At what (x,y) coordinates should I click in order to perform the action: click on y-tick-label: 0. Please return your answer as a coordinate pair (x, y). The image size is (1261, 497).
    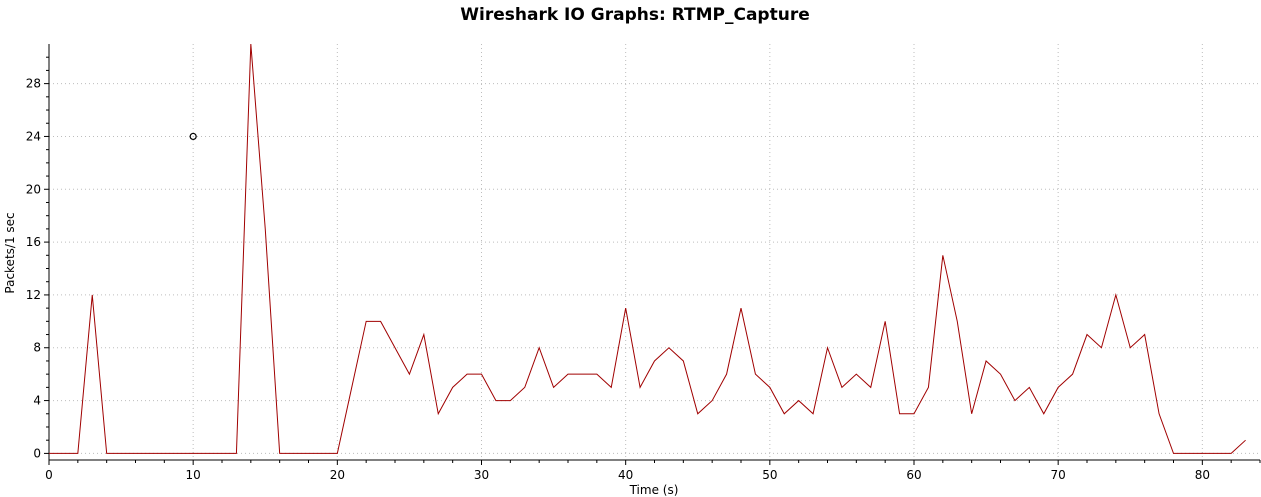
    Looking at the image, I should click on (37, 453).